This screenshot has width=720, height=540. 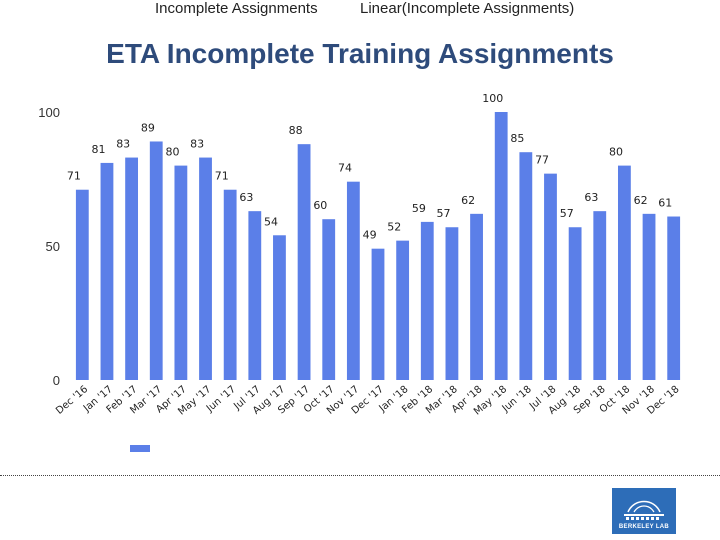 I want to click on data-label: 89, so click(x=148, y=127).